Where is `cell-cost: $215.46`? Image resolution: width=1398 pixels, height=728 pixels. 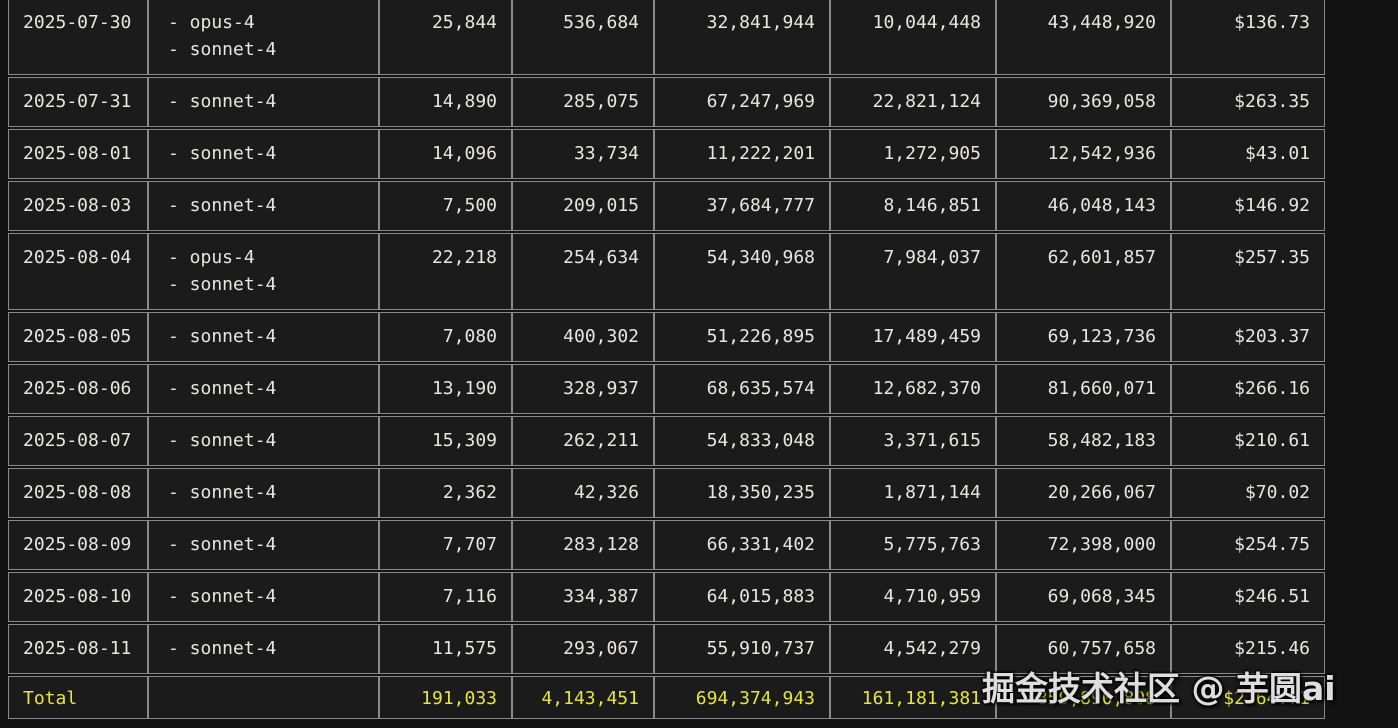 cell-cost: $215.46 is located at coordinates (1248, 649).